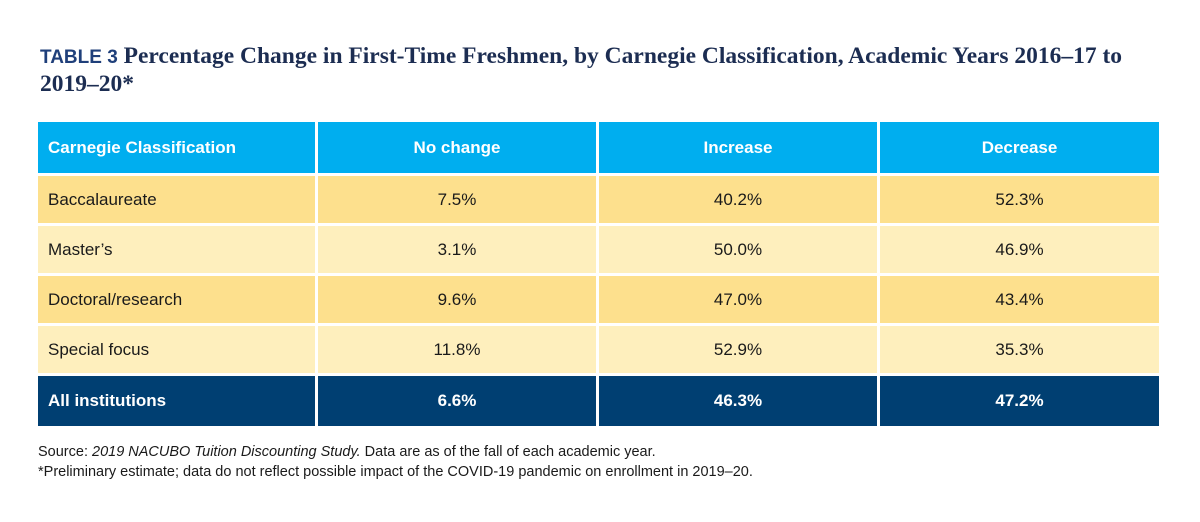  Describe the element at coordinates (1019, 249) in the screenshot. I see `decrease-cell: 46.9%` at that location.